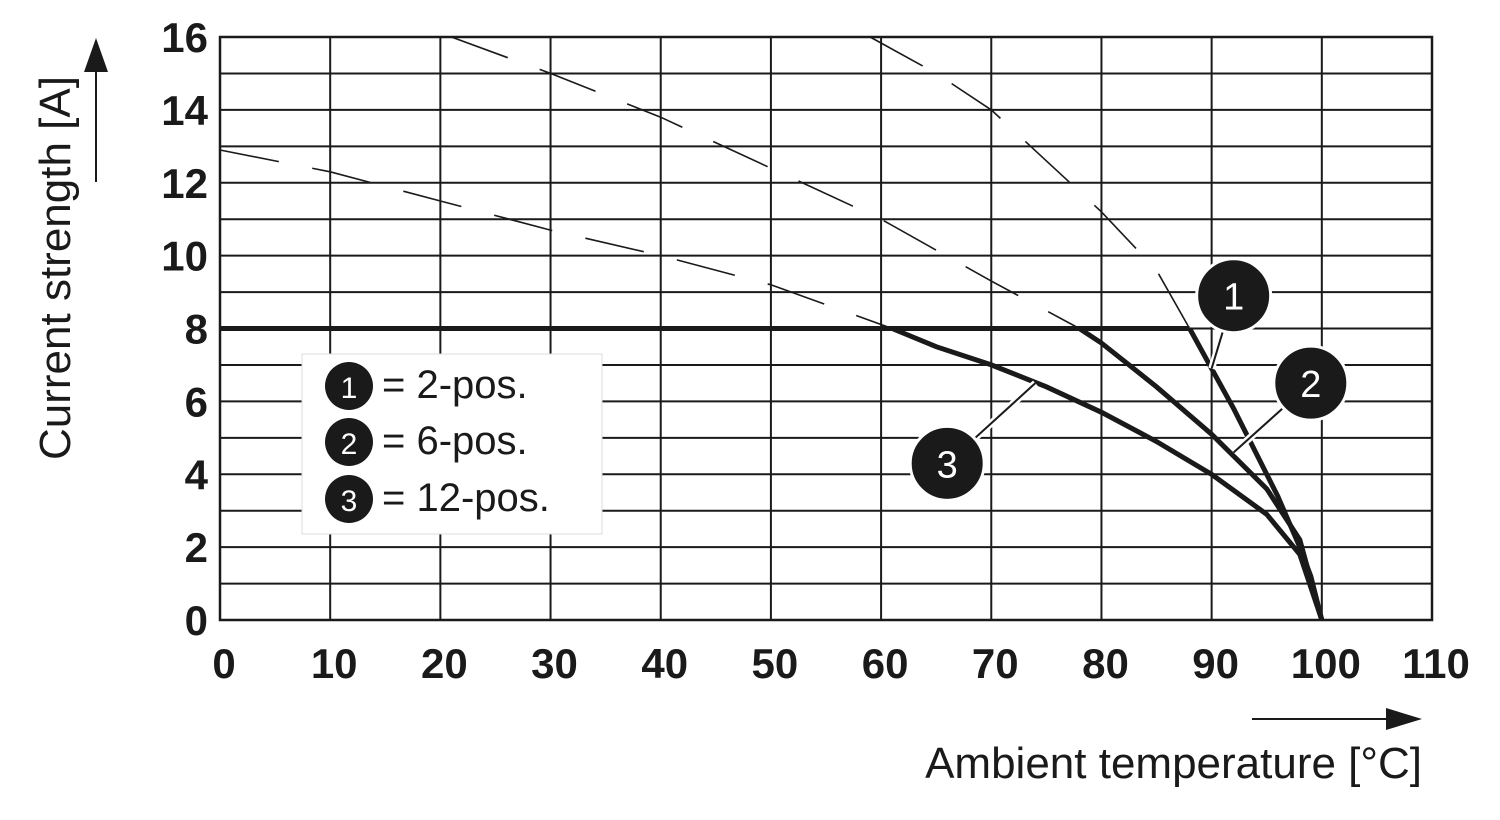 This screenshot has width=1500, height=820. I want to click on callout-1-number: 1, so click(1233, 298).